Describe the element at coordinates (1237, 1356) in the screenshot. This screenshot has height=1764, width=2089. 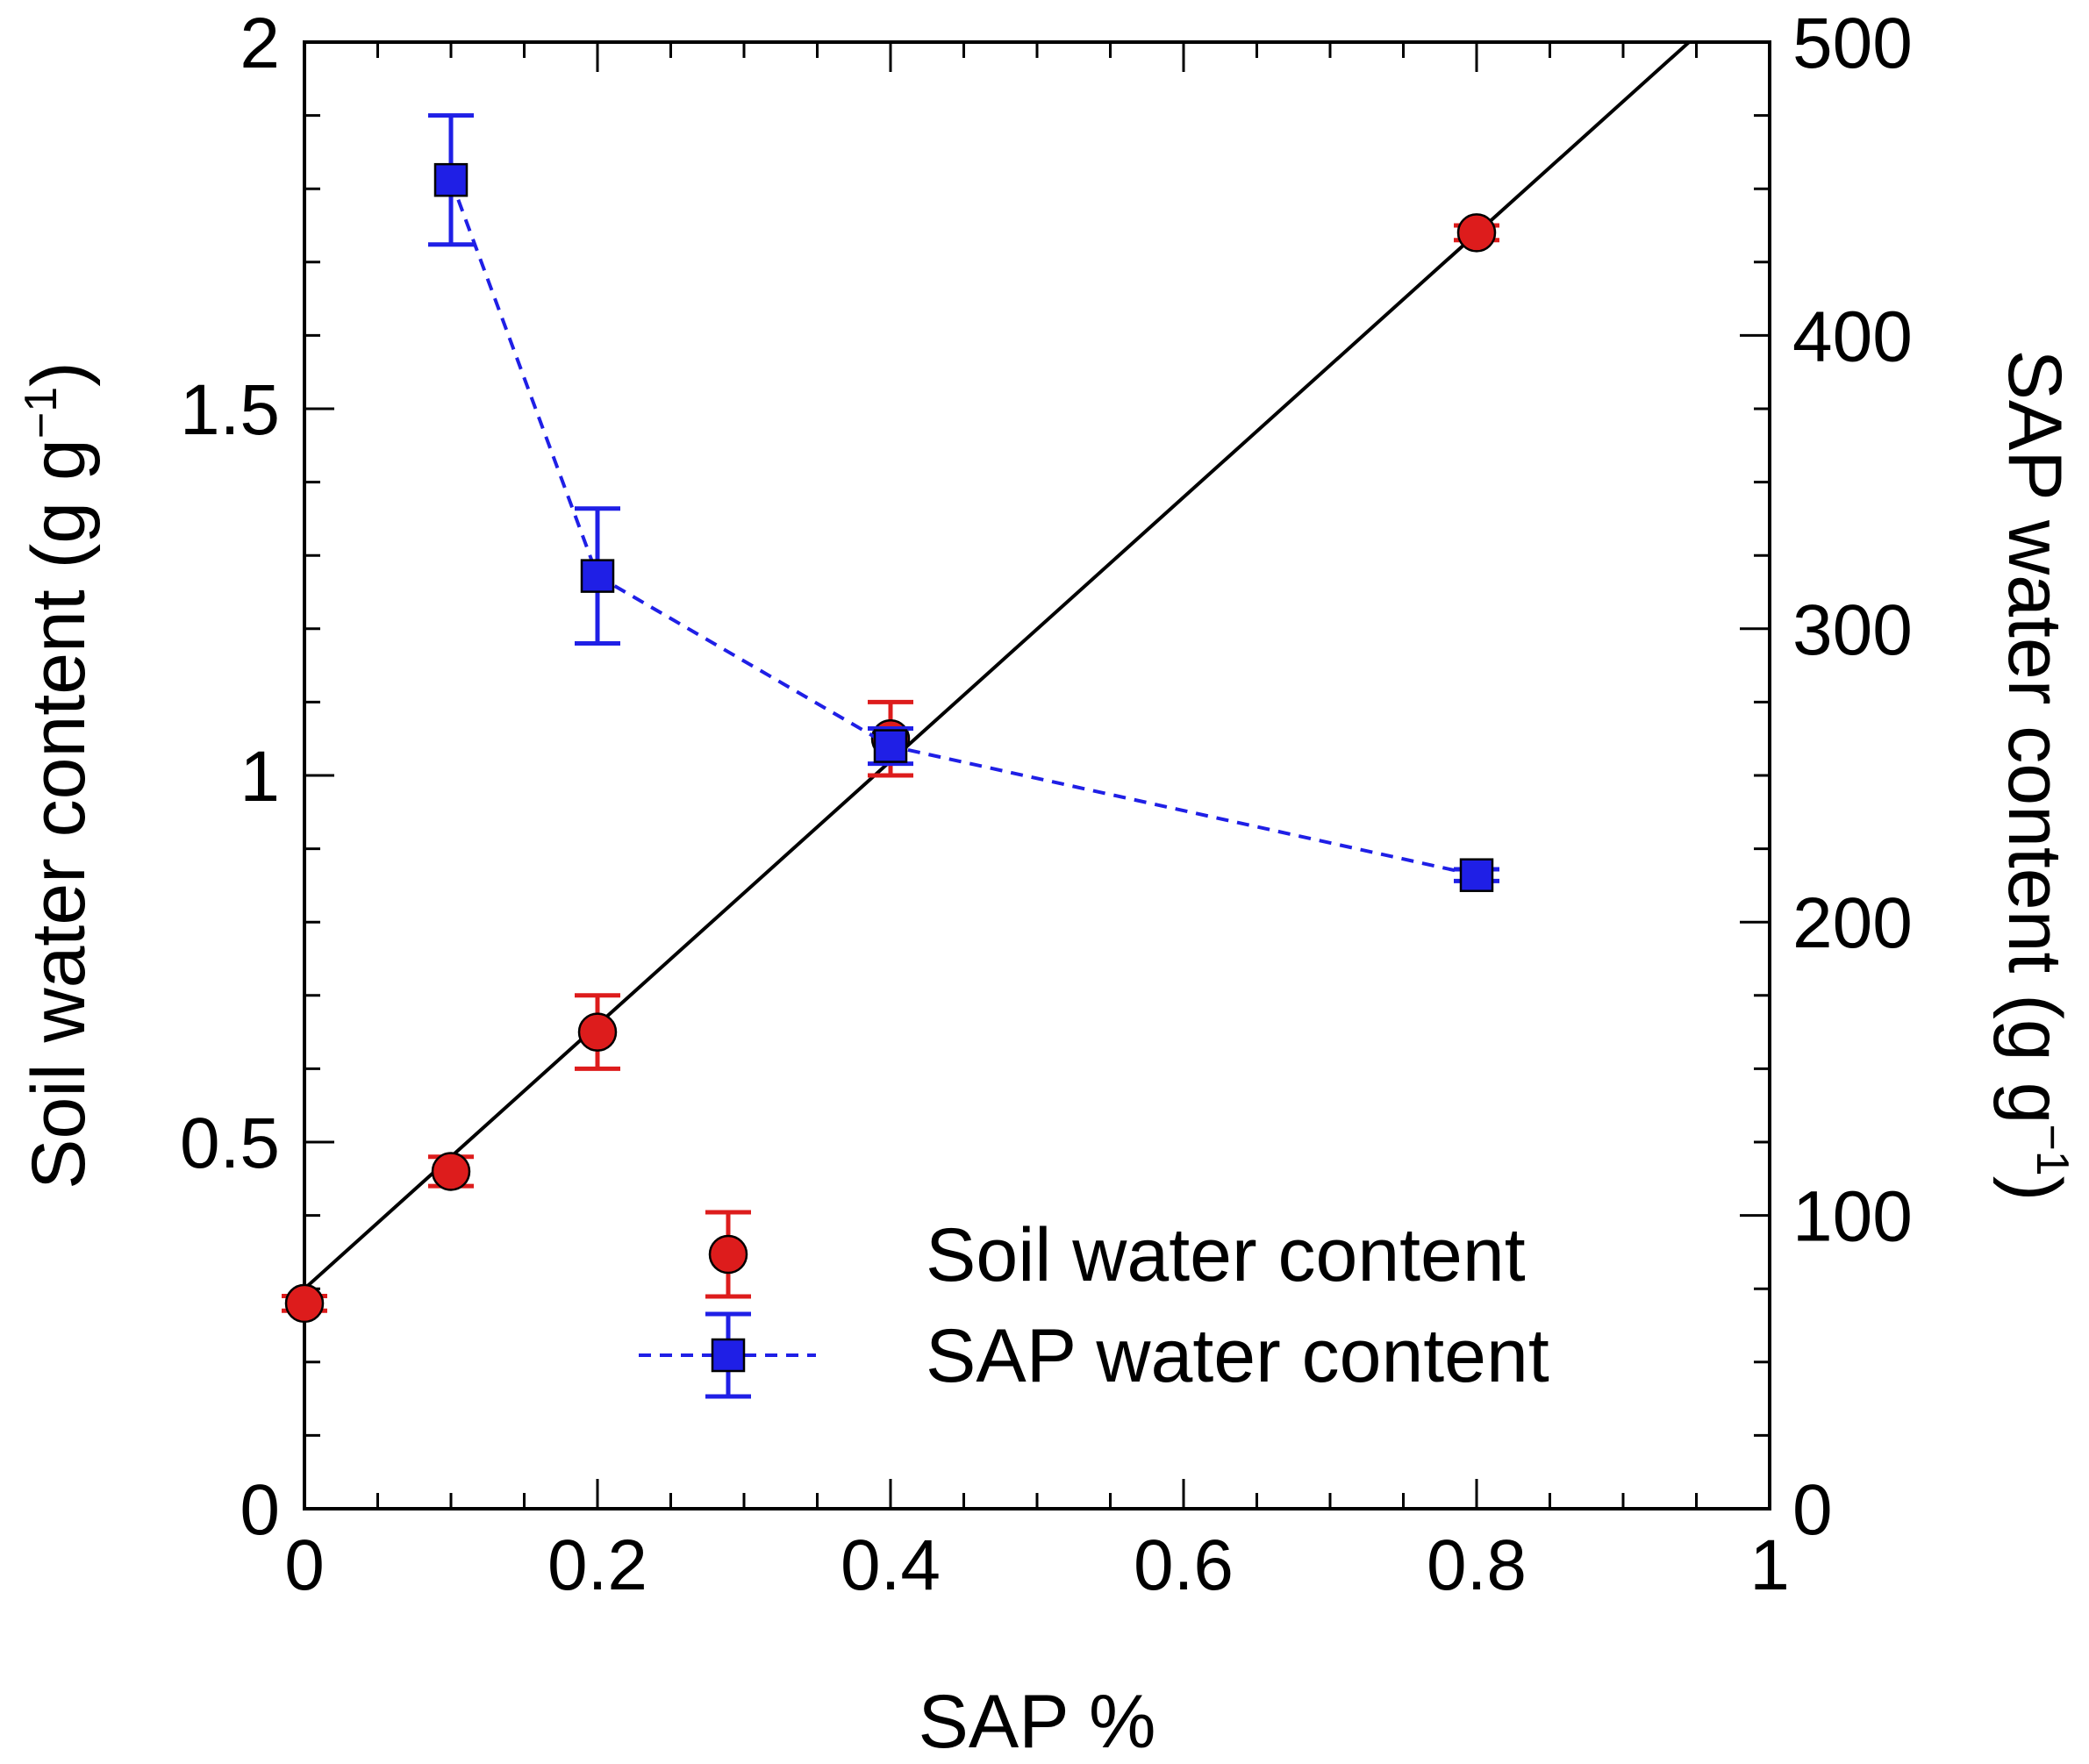
I see `legend-sap-label: SAP water content` at that location.